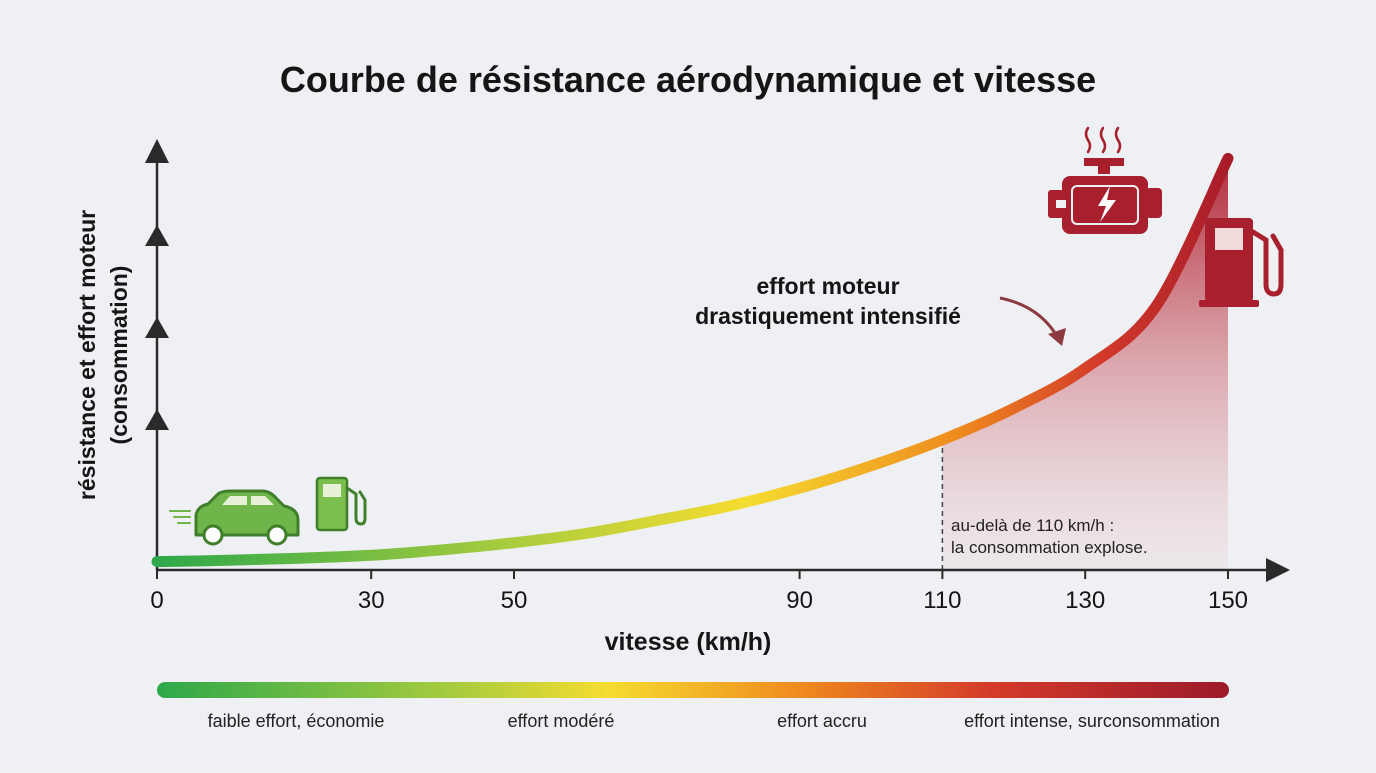 Image resolution: width=1376 pixels, height=773 pixels. I want to click on effort-annotation-arrow, so click(1032, 321).